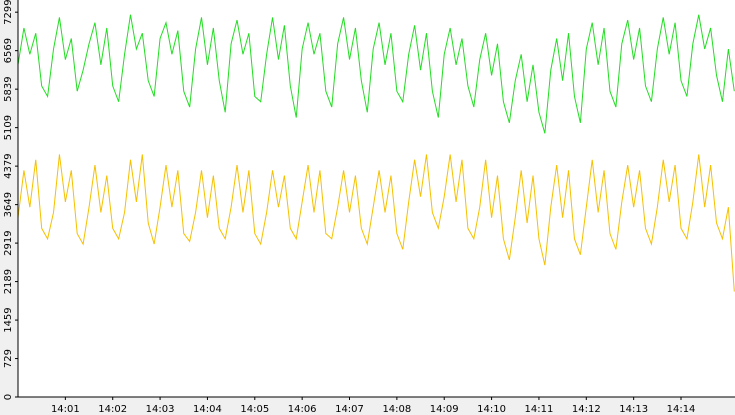 This screenshot has height=415, width=735. Describe the element at coordinates (8, 242) in the screenshot. I see `y-tick-label: 2919` at that location.